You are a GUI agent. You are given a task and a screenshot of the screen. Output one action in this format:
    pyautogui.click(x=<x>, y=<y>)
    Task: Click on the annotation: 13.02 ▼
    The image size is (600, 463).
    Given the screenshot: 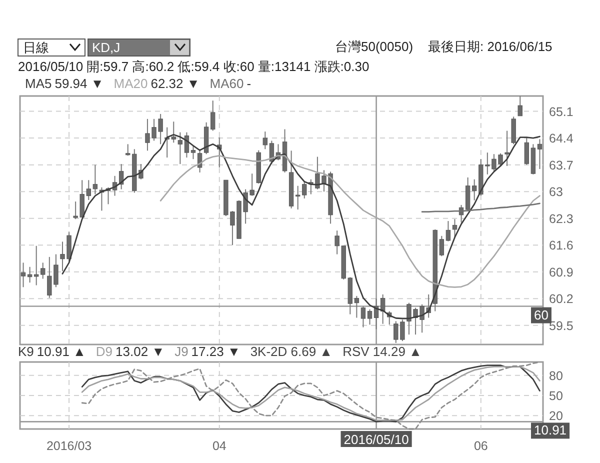 What is the action you would take?
    pyautogui.click(x=140, y=351)
    